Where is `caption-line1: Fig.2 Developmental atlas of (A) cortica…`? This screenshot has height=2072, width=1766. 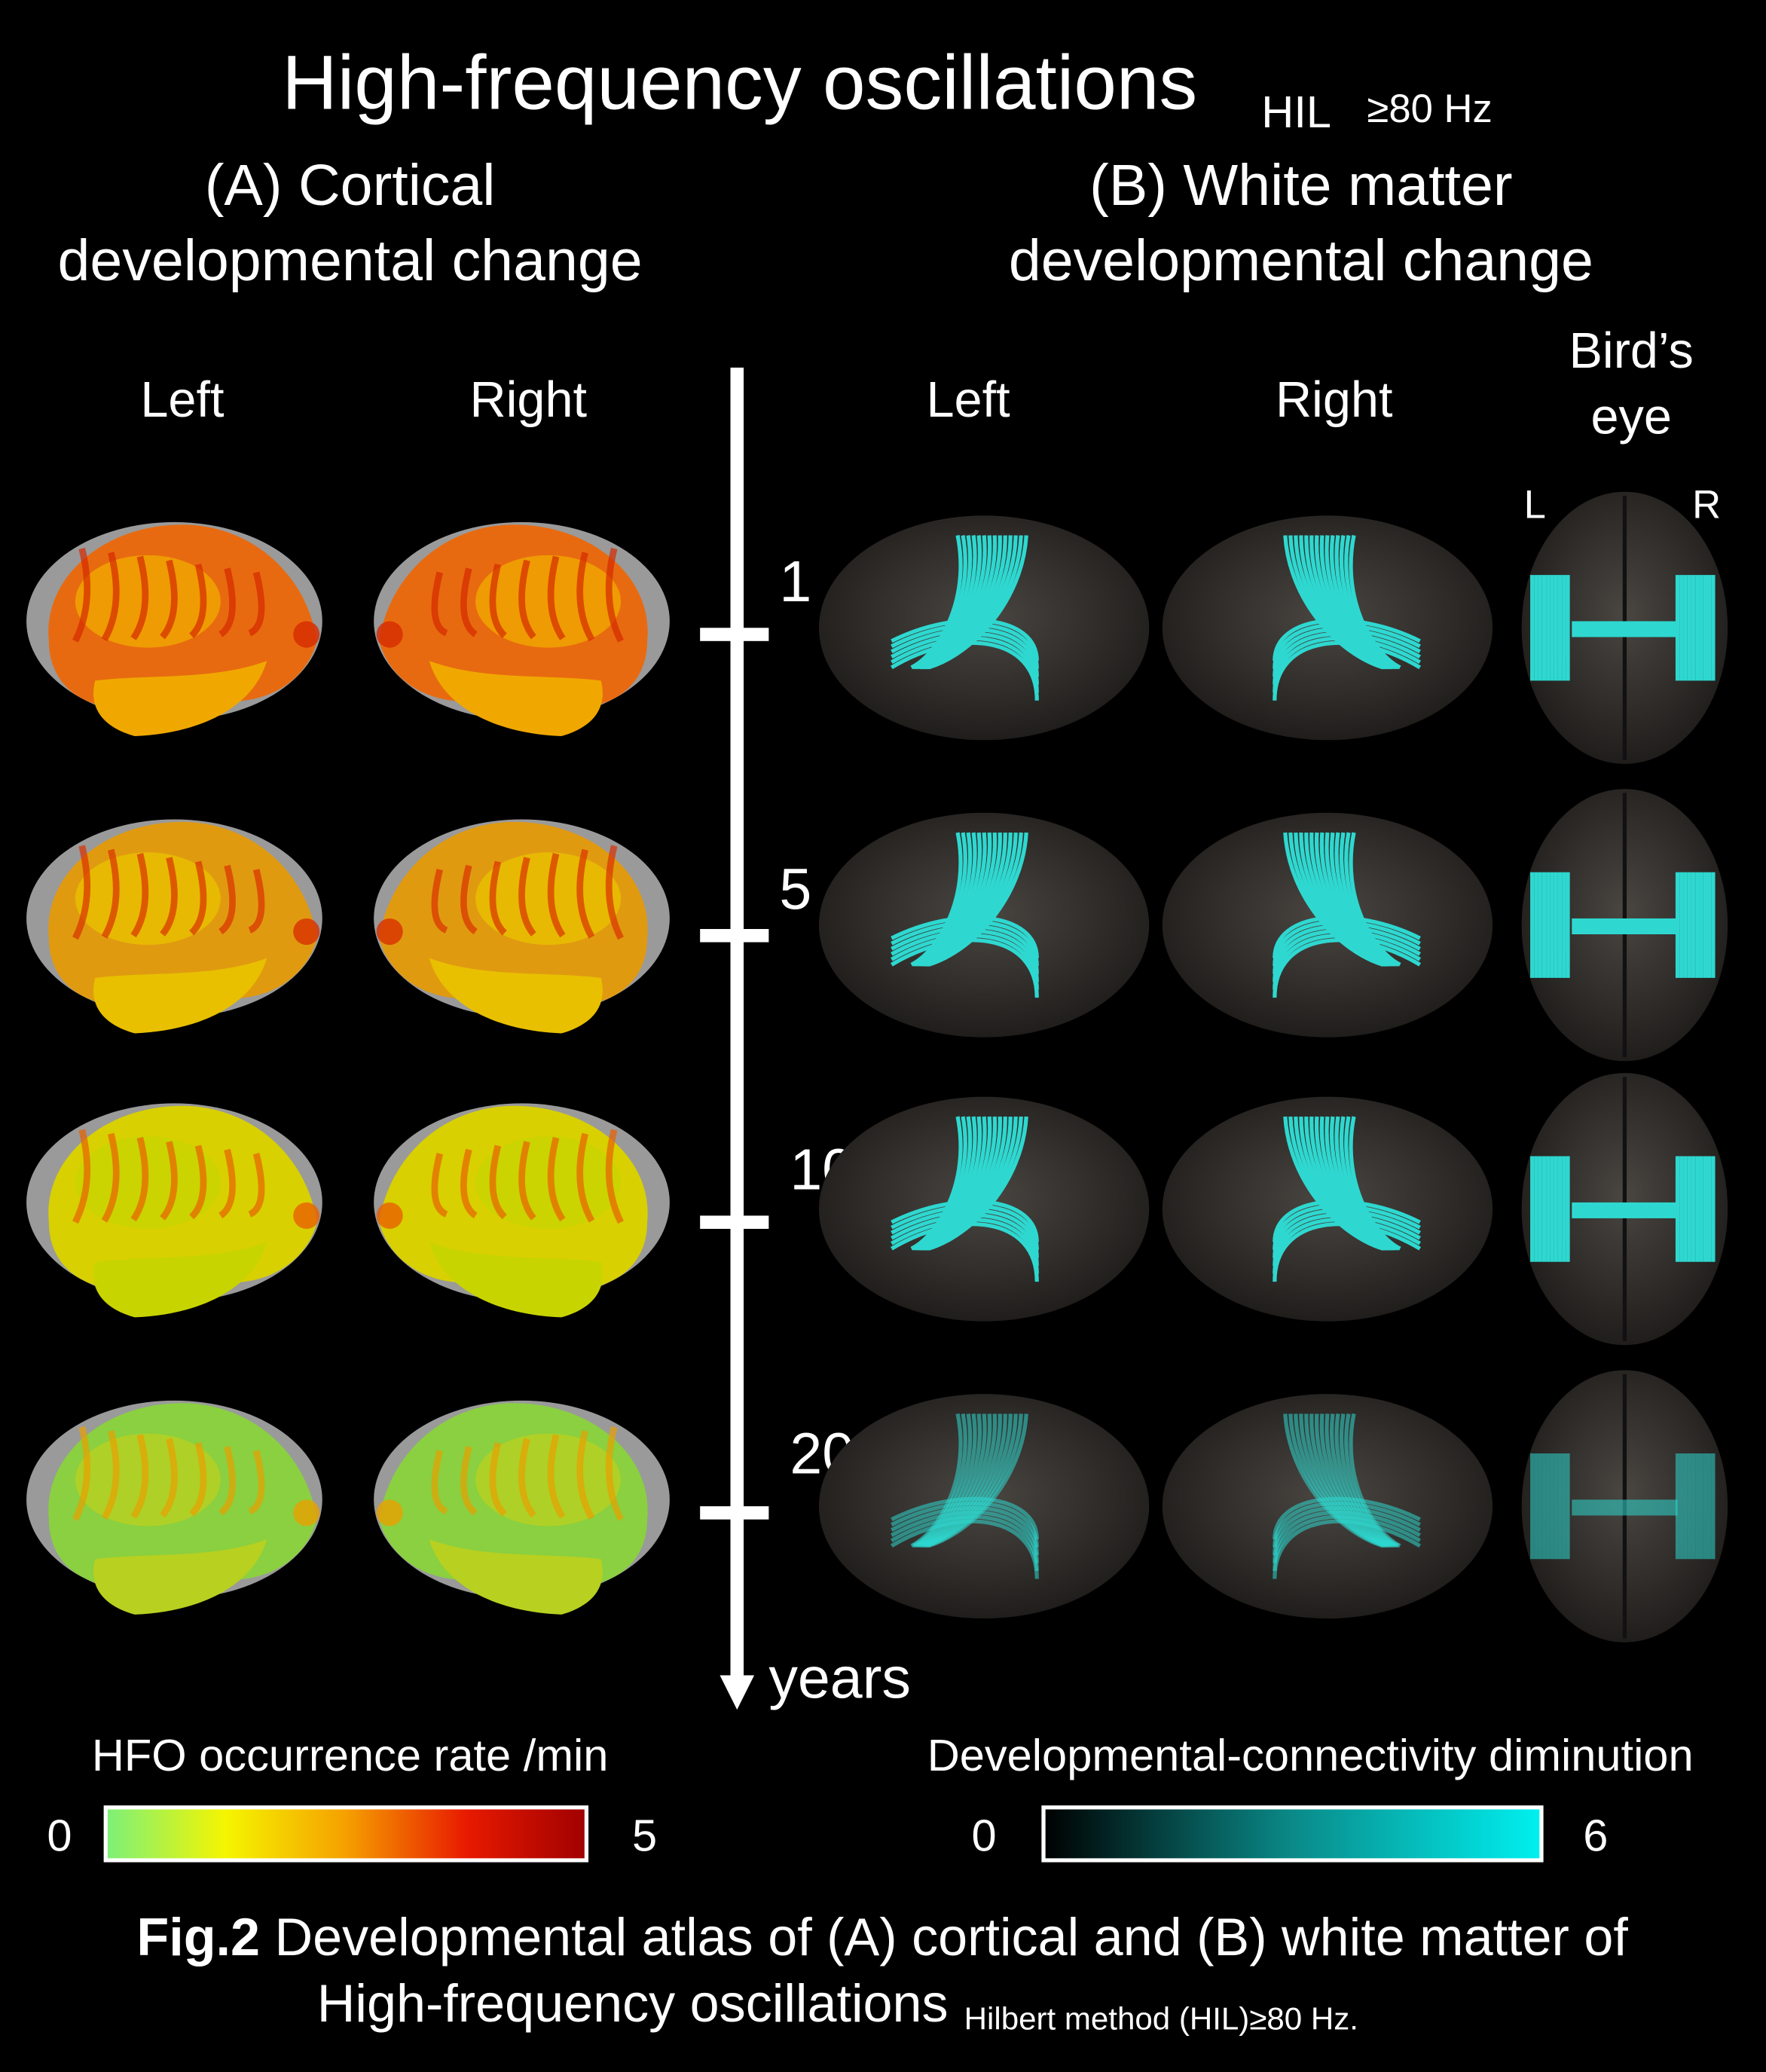
caption-line1: Fig.2 Developmental atlas of (A) cortica… is located at coordinates (882, 1938).